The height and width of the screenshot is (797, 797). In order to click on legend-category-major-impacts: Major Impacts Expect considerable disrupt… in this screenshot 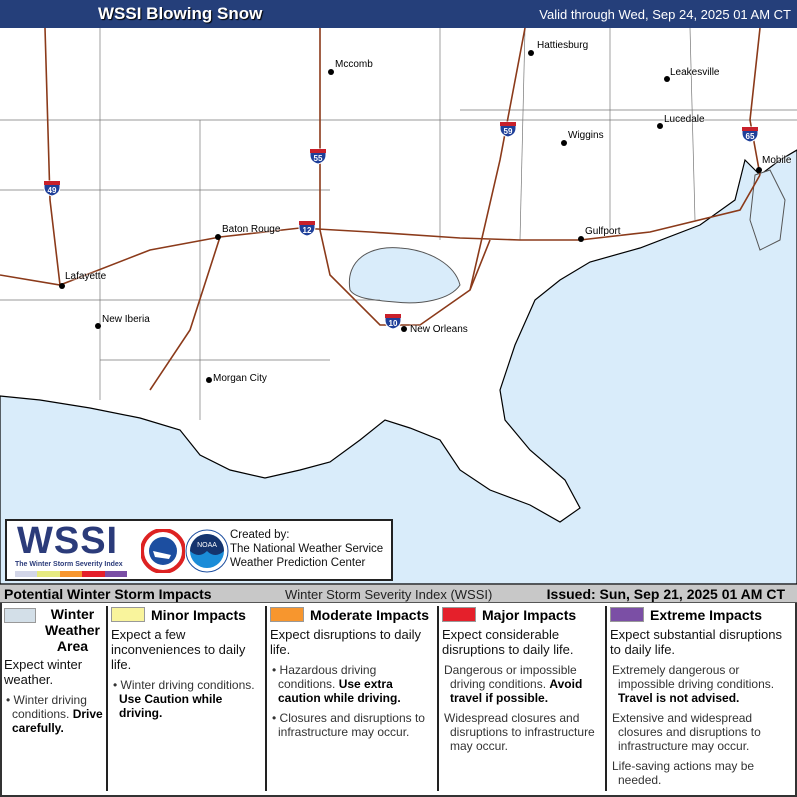, I will do `click(522, 698)`.